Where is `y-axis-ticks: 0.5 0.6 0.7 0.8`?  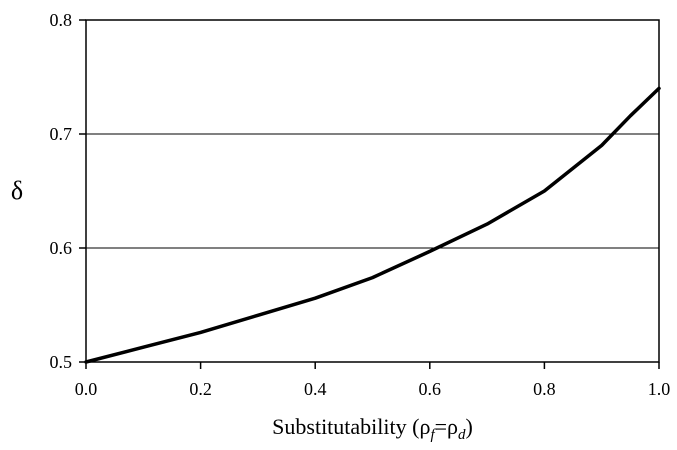
y-axis-ticks: 0.5 0.6 0.7 0.8 is located at coordinates (68, 191).